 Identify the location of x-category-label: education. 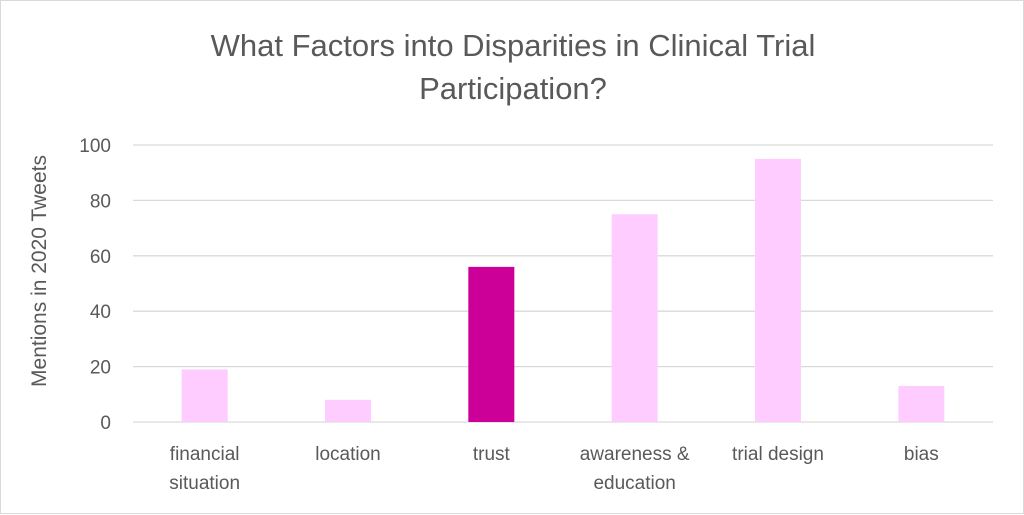
(634, 483).